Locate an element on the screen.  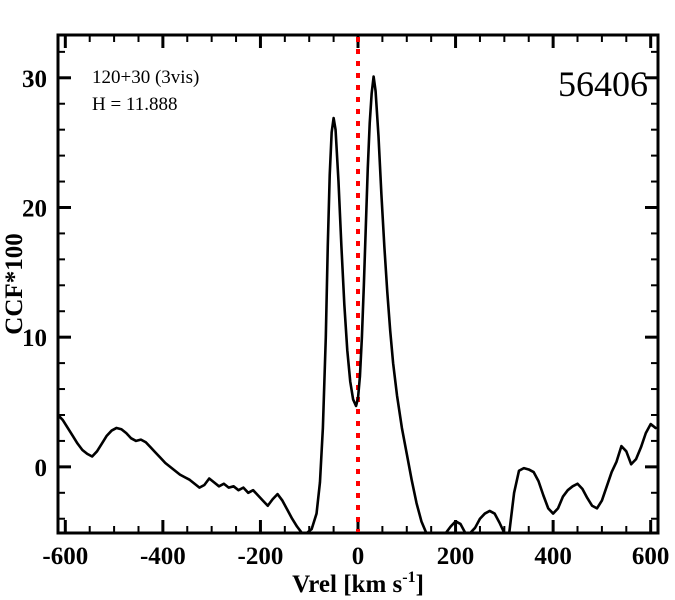
x-tick-label: -400 is located at coordinates (163, 556).